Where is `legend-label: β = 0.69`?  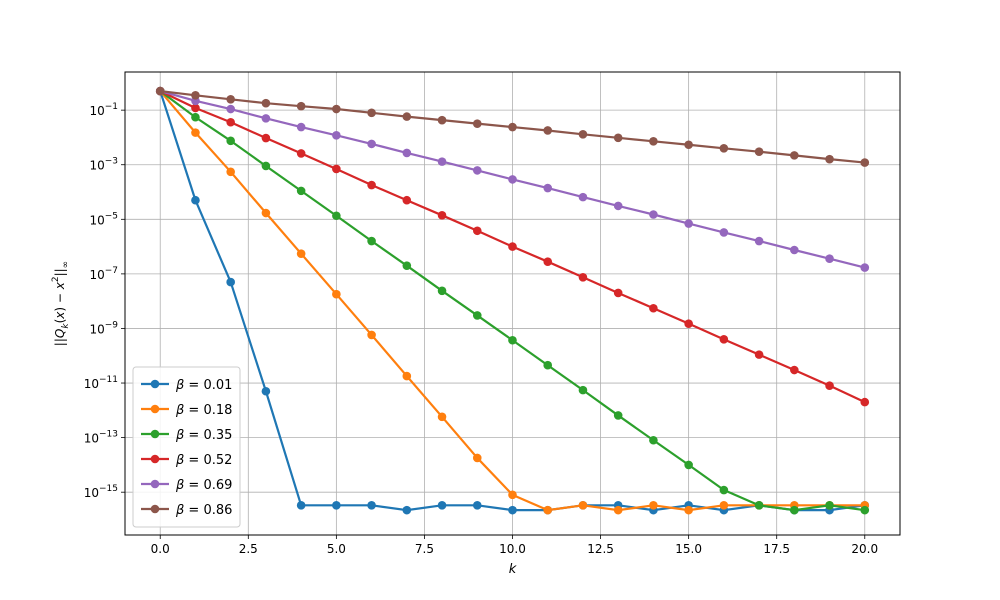
legend-label: β = 0.69 is located at coordinates (203, 485).